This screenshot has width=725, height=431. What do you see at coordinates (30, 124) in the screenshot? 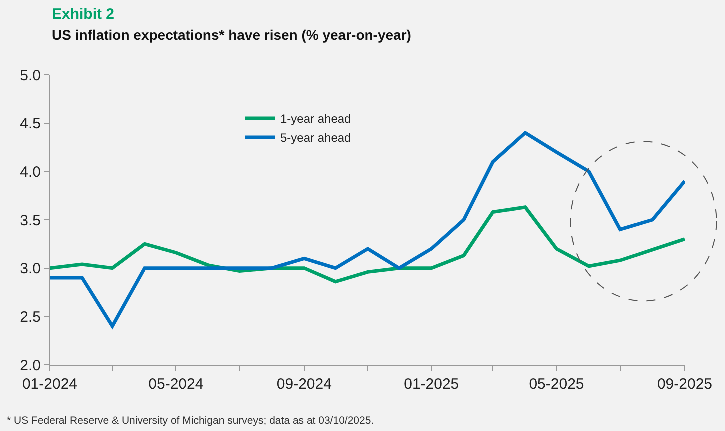
I see `y-tick-label: 4.5` at bounding box center [30, 124].